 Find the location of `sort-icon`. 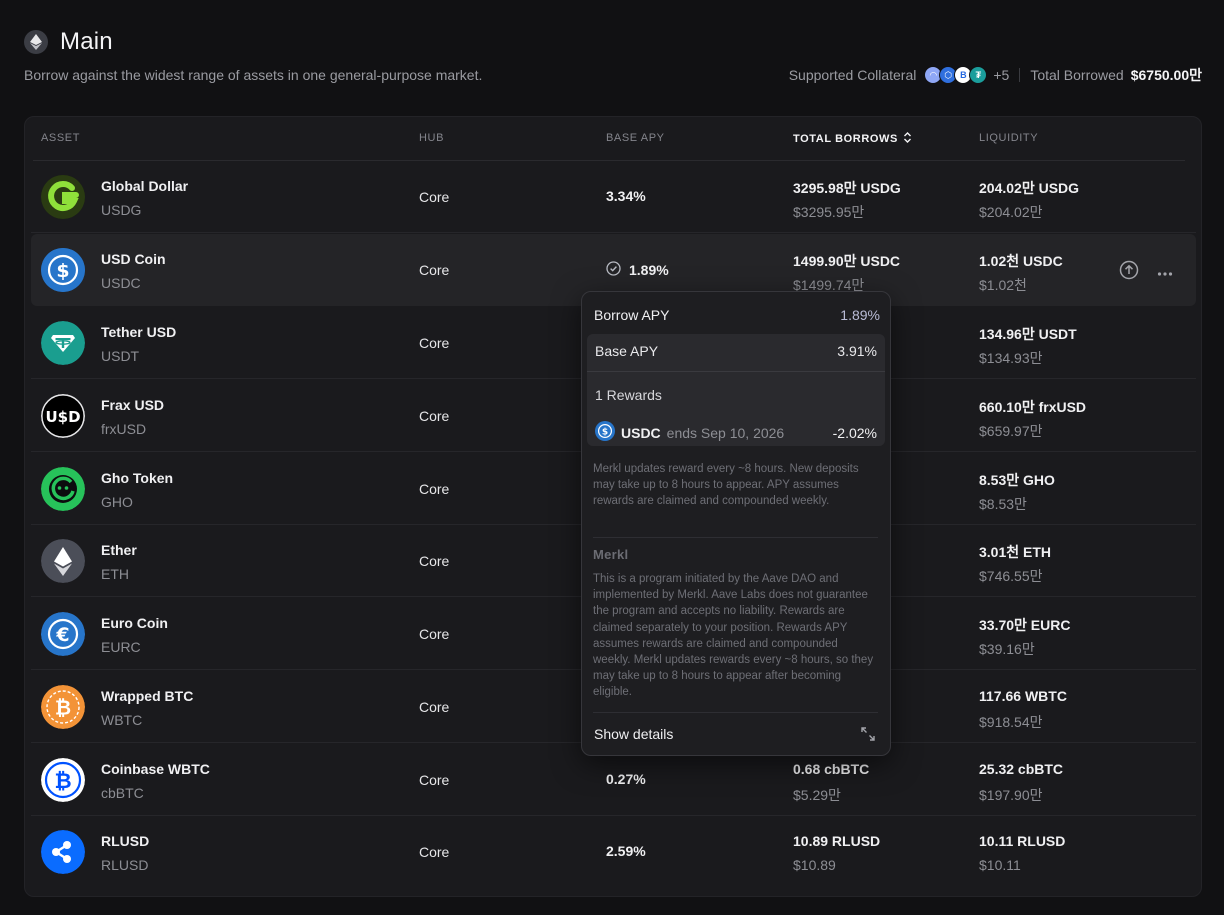

sort-icon is located at coordinates (907, 139).